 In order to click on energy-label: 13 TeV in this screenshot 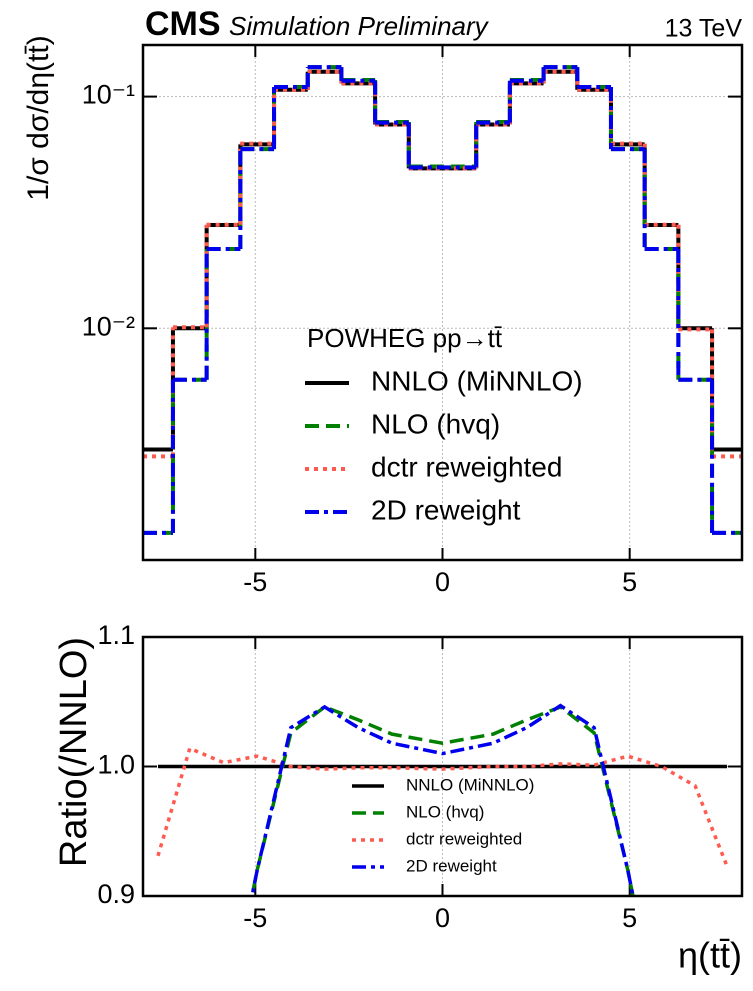, I will do `click(704, 29)`.